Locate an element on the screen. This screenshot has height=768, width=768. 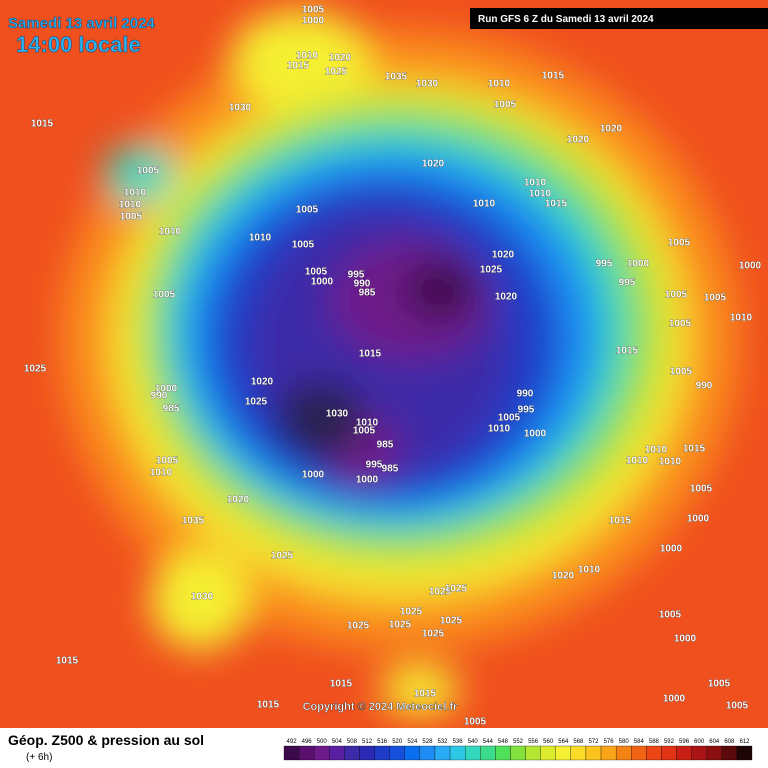
scale-label: 592 is located at coordinates (669, 742).